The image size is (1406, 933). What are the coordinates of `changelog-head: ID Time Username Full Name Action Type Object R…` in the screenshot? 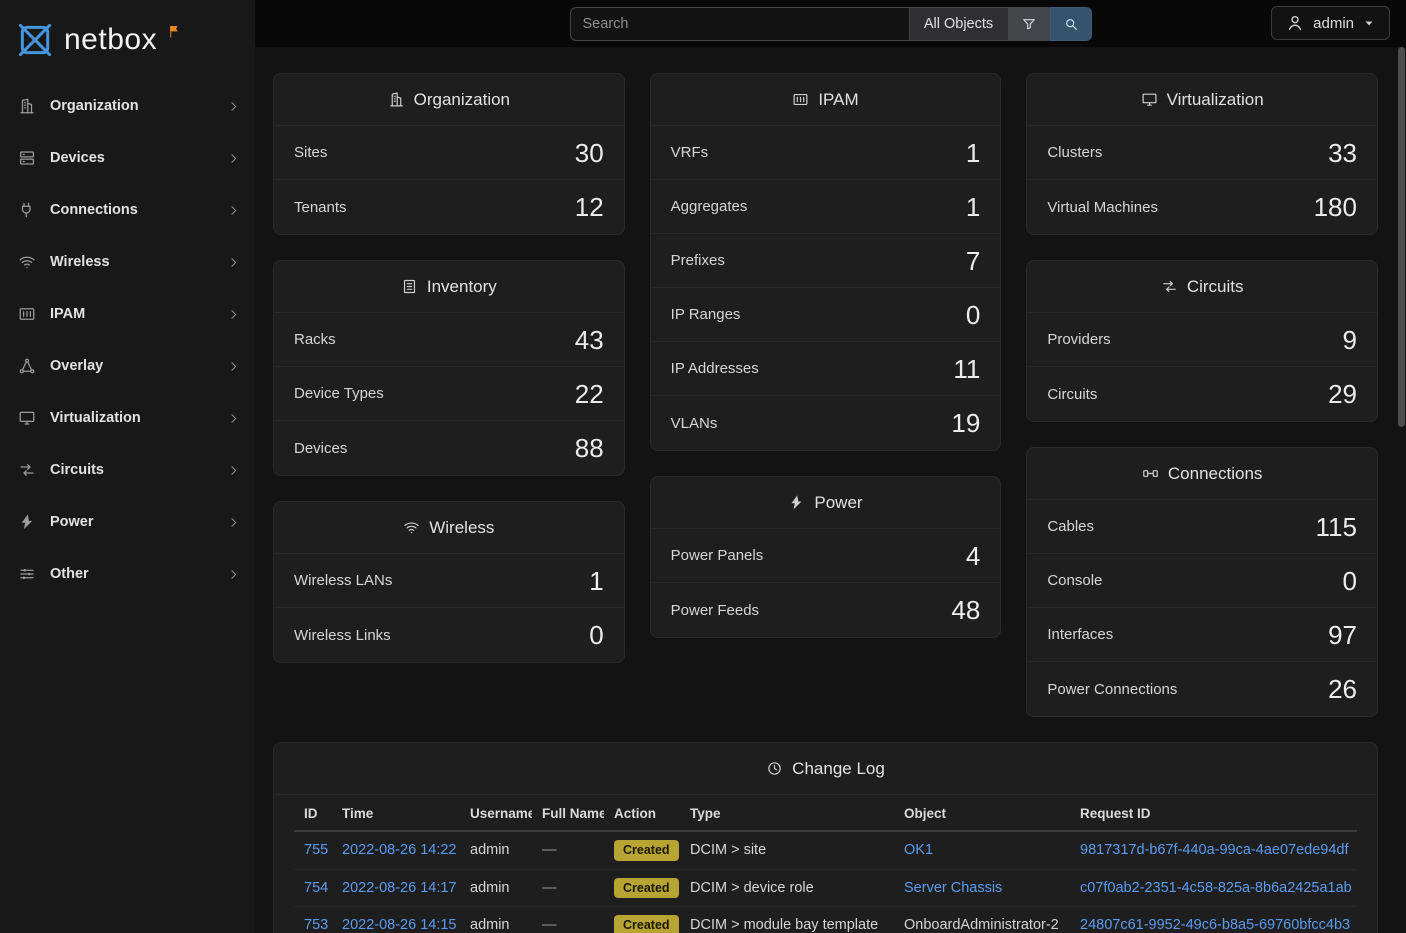 It's located at (825, 813).